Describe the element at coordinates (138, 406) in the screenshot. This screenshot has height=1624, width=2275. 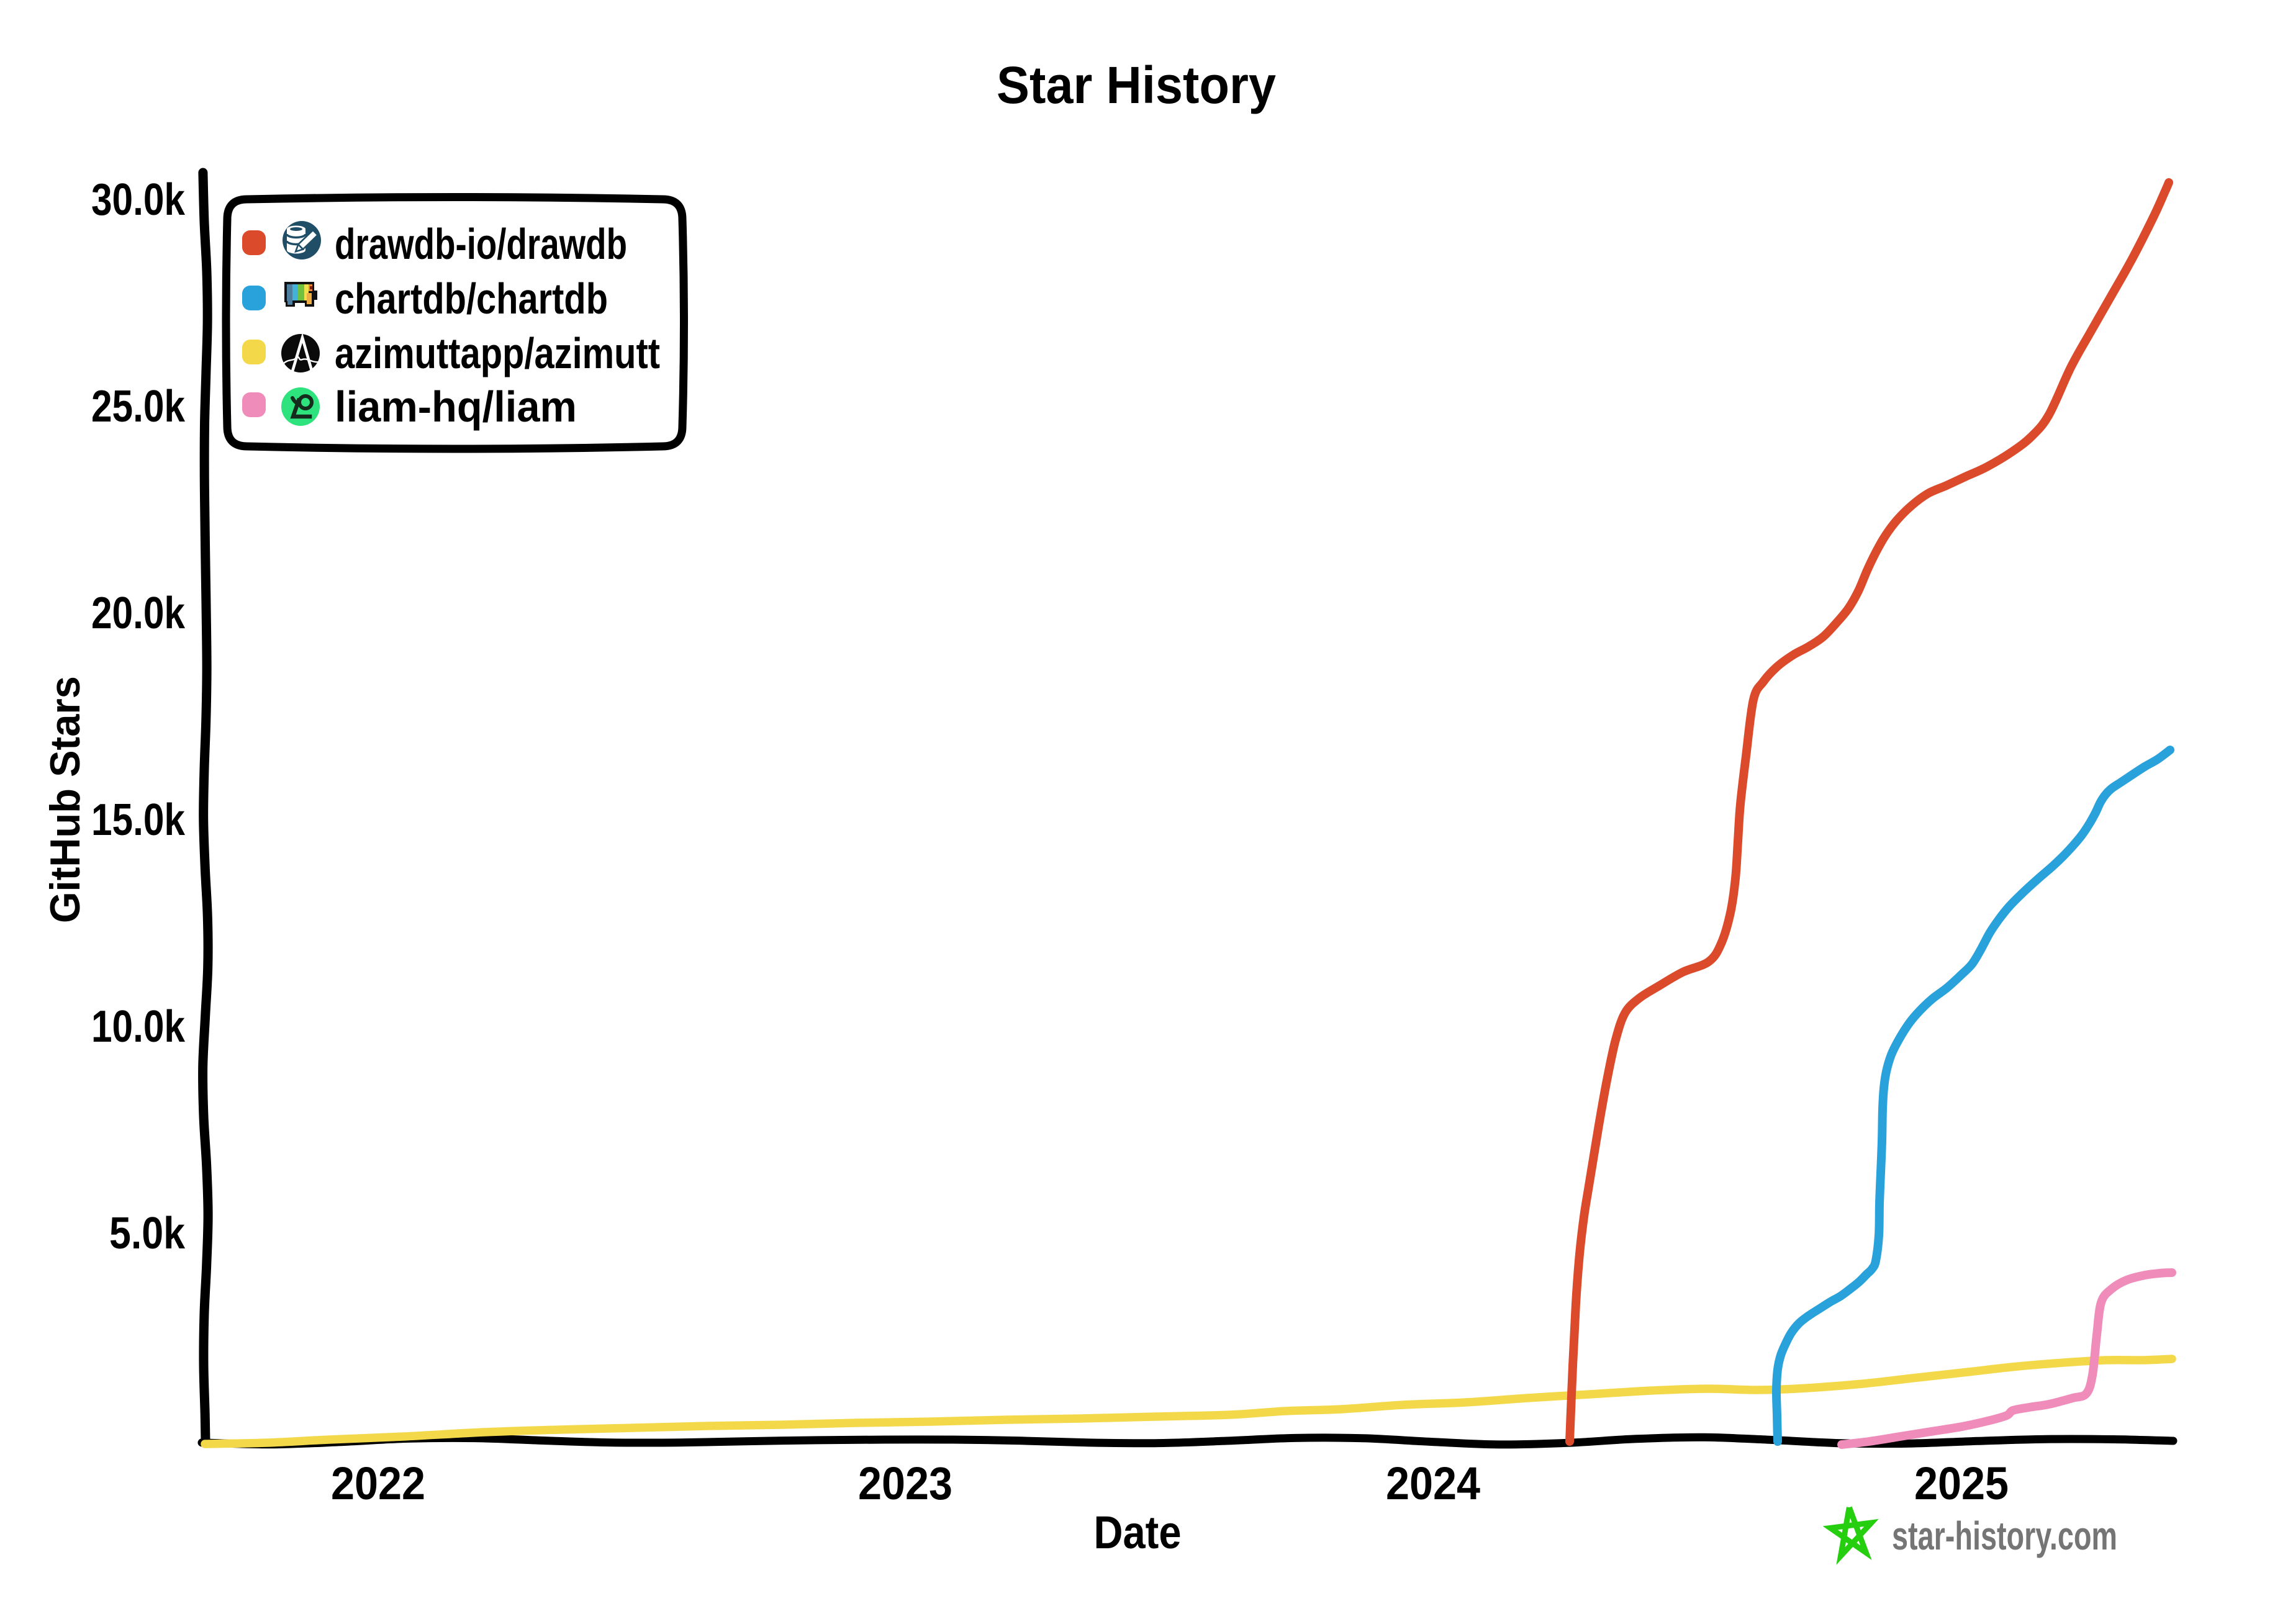
I see `svg-text: 25.0k` at that location.